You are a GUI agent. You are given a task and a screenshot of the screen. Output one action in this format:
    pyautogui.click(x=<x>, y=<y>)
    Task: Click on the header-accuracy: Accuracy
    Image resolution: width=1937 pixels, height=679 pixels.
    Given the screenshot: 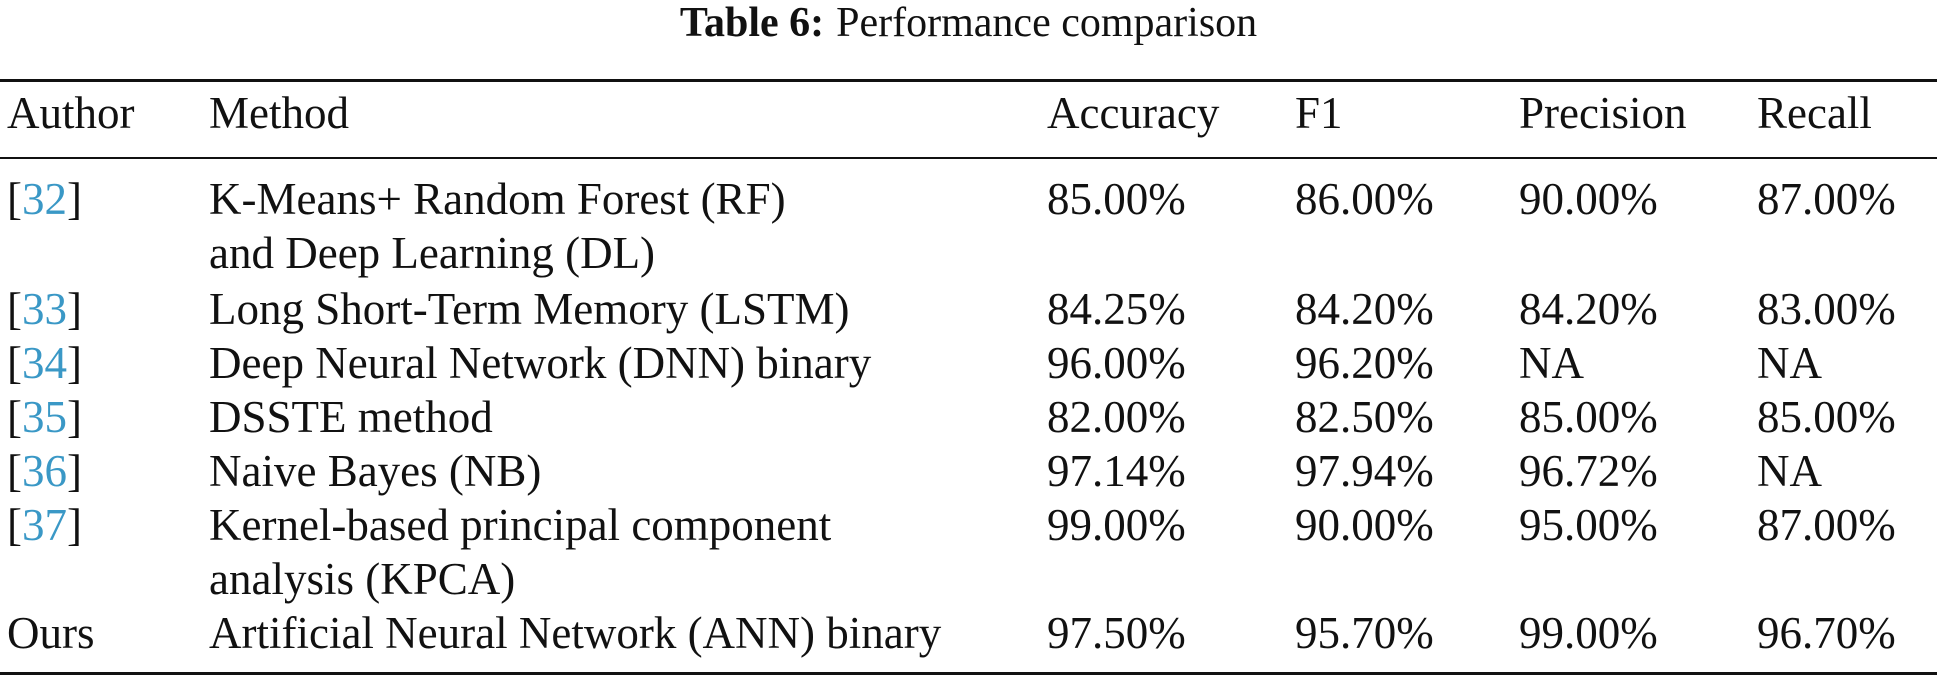 What is the action you would take?
    pyautogui.click(x=1133, y=113)
    